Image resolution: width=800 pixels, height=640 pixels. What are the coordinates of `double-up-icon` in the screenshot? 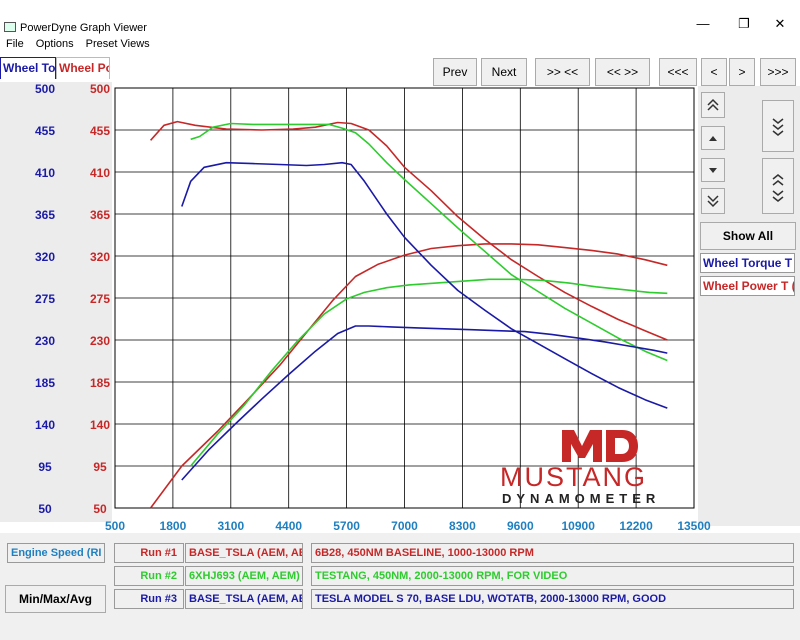 It's located at (713, 105).